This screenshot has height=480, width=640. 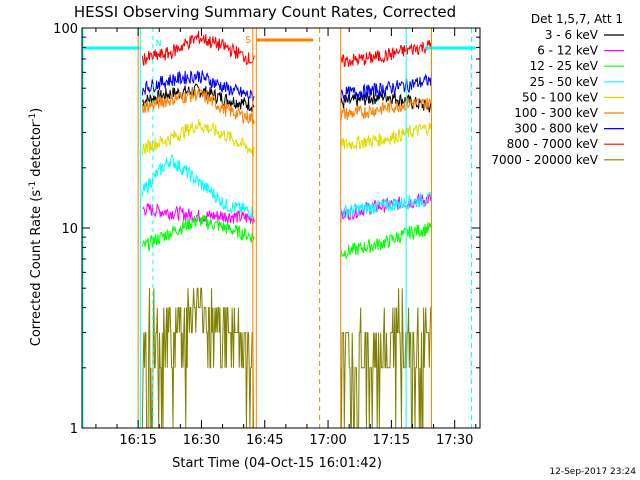 What do you see at coordinates (391, 440) in the screenshot?
I see `x-tick-label: 17:15` at bounding box center [391, 440].